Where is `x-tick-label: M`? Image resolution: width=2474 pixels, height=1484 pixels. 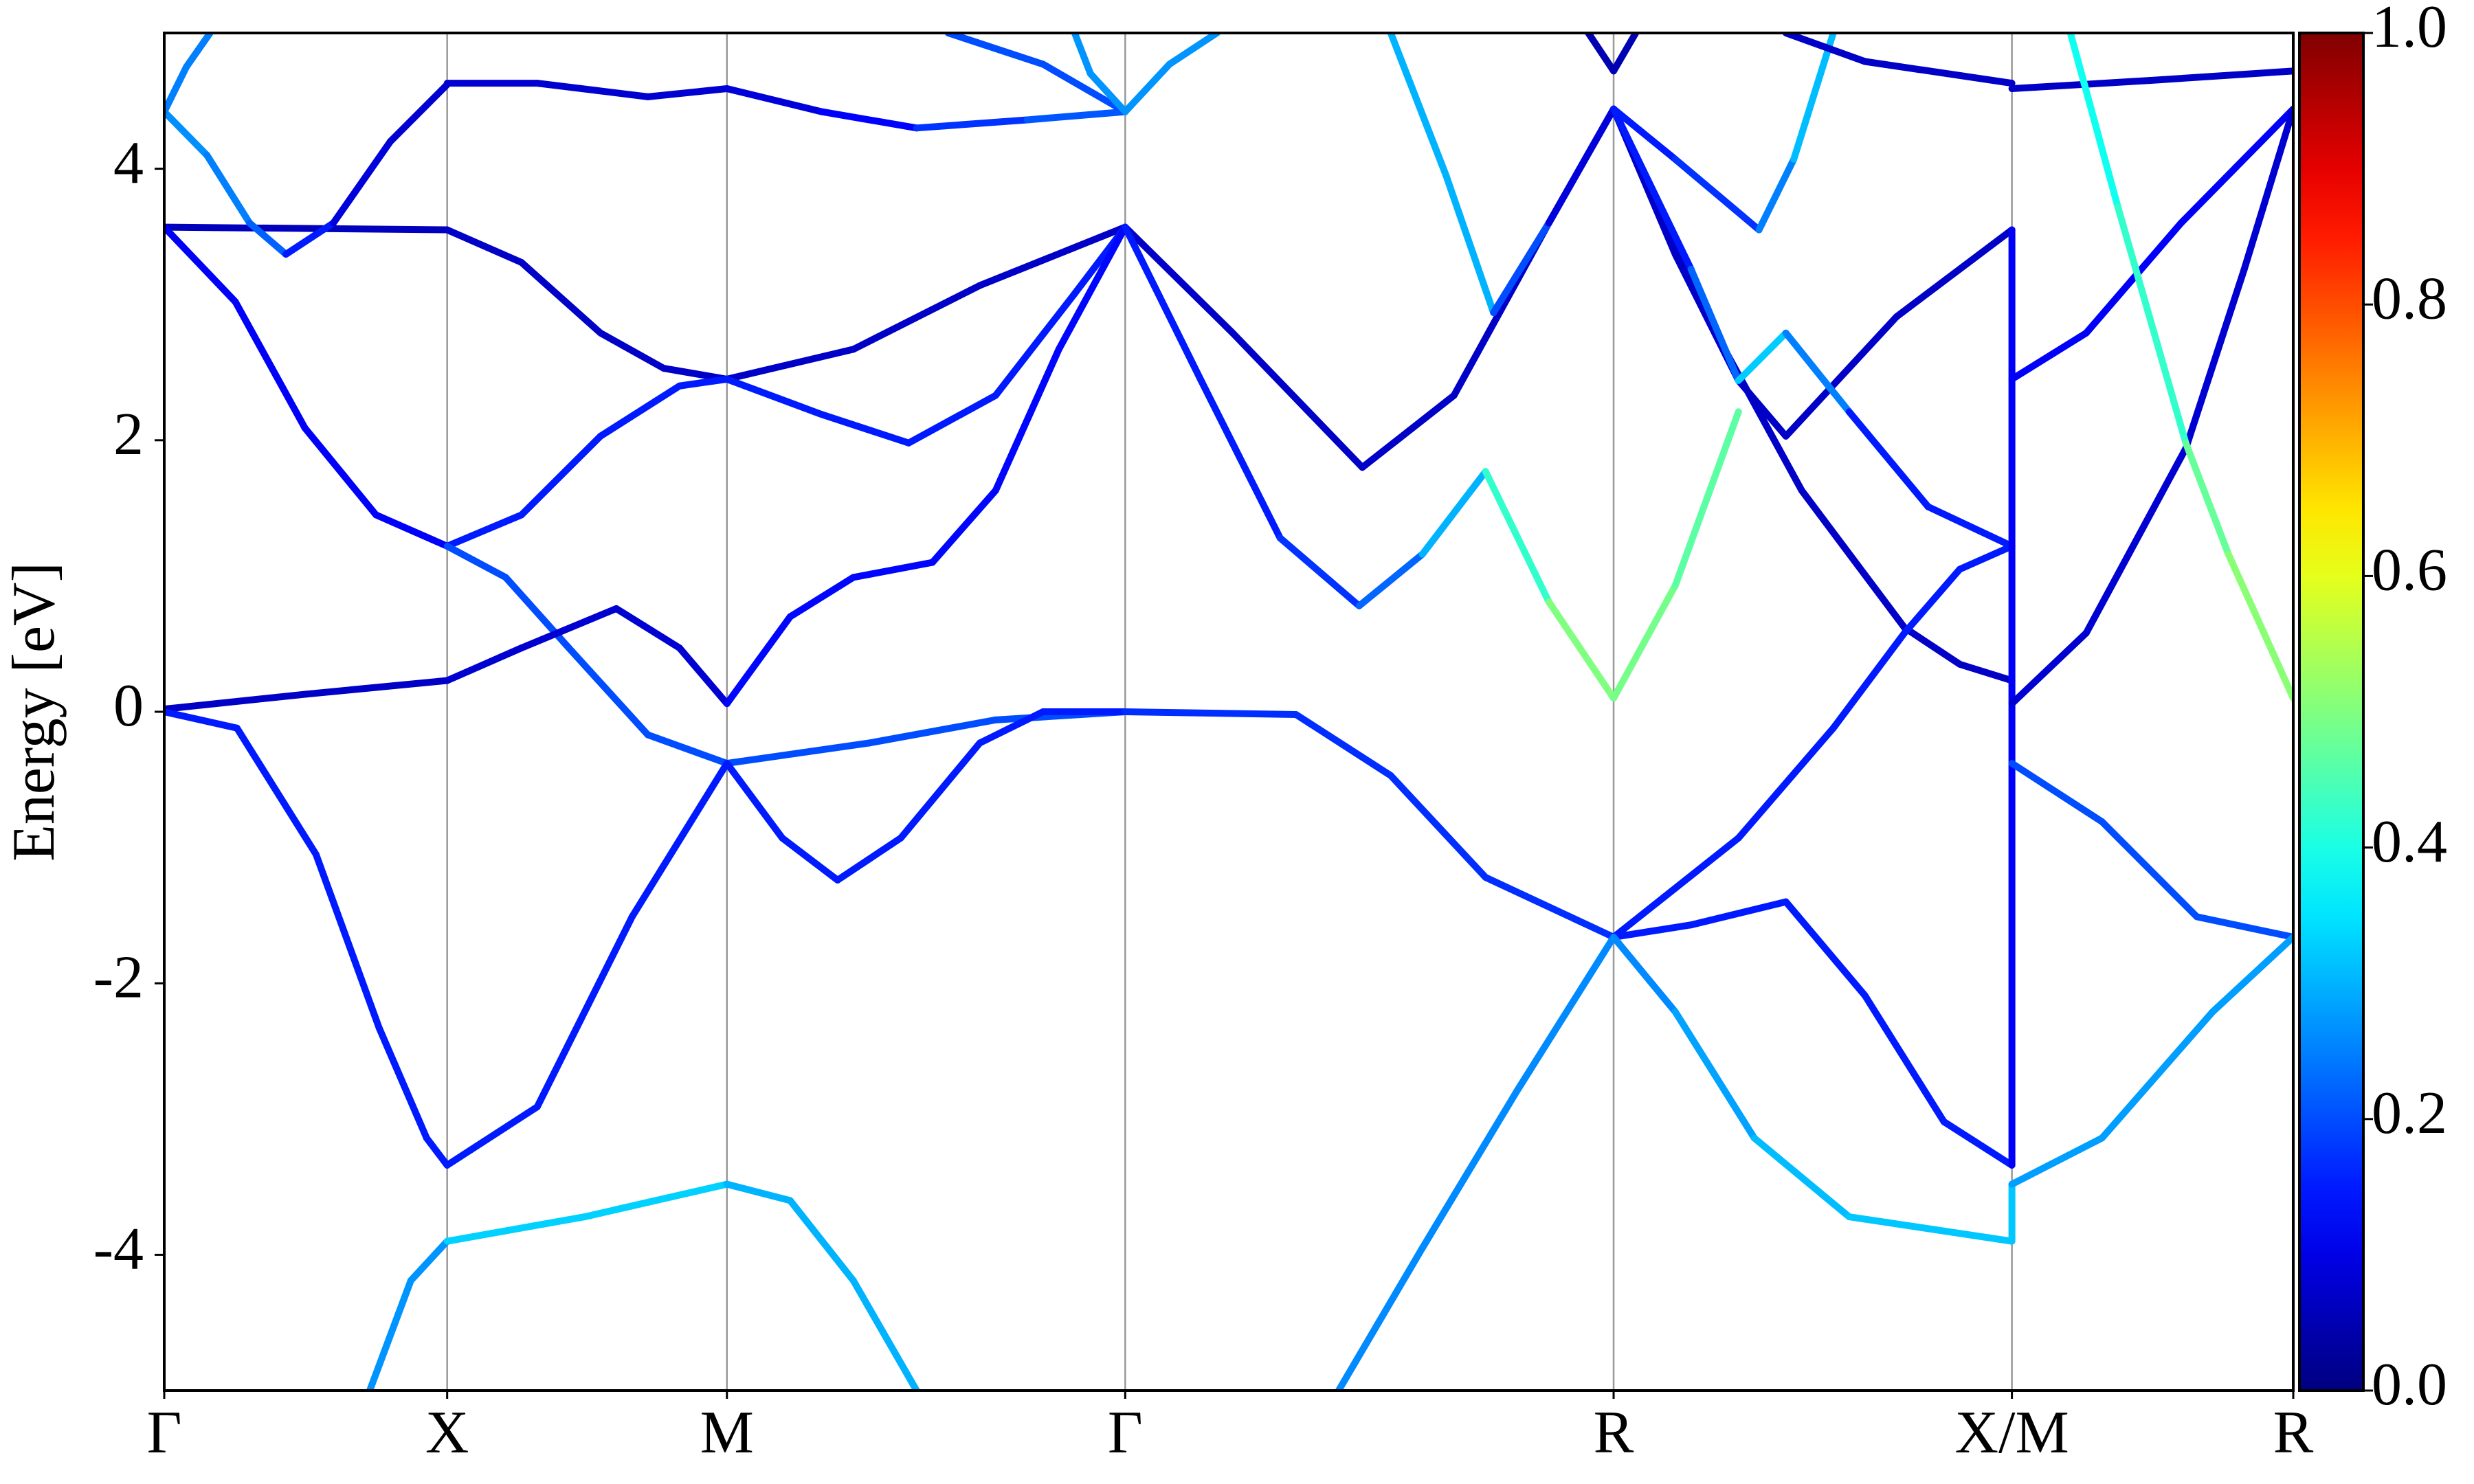
x-tick-label: M is located at coordinates (727, 1432).